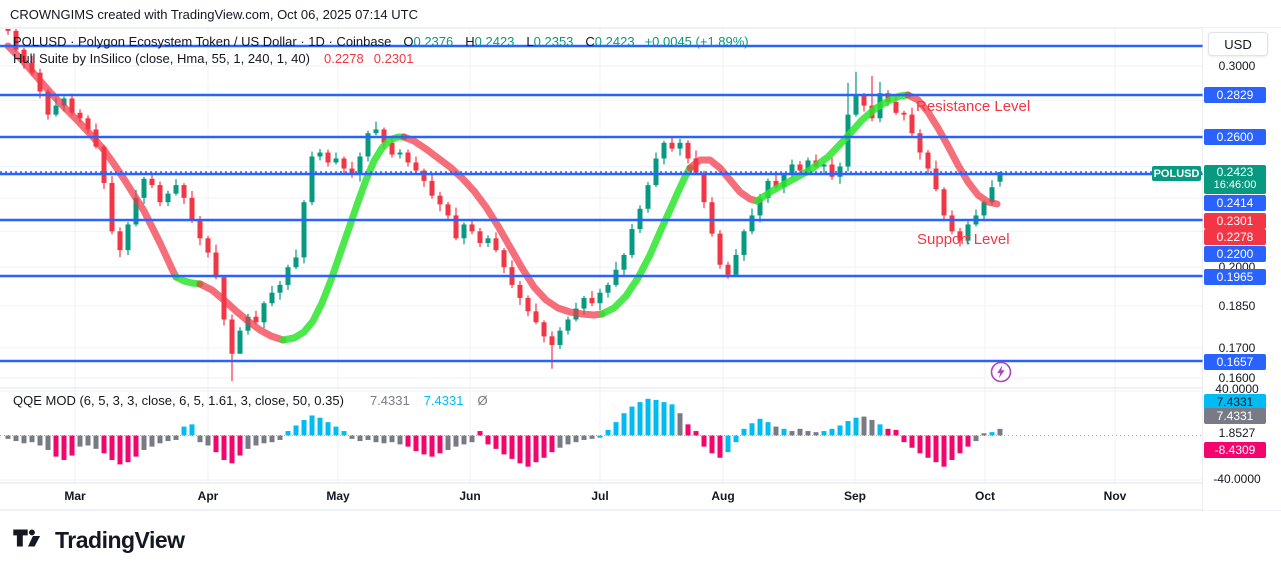 The width and height of the screenshot is (1281, 571). I want to click on time-axis-month-label: Mar, so click(75, 496).